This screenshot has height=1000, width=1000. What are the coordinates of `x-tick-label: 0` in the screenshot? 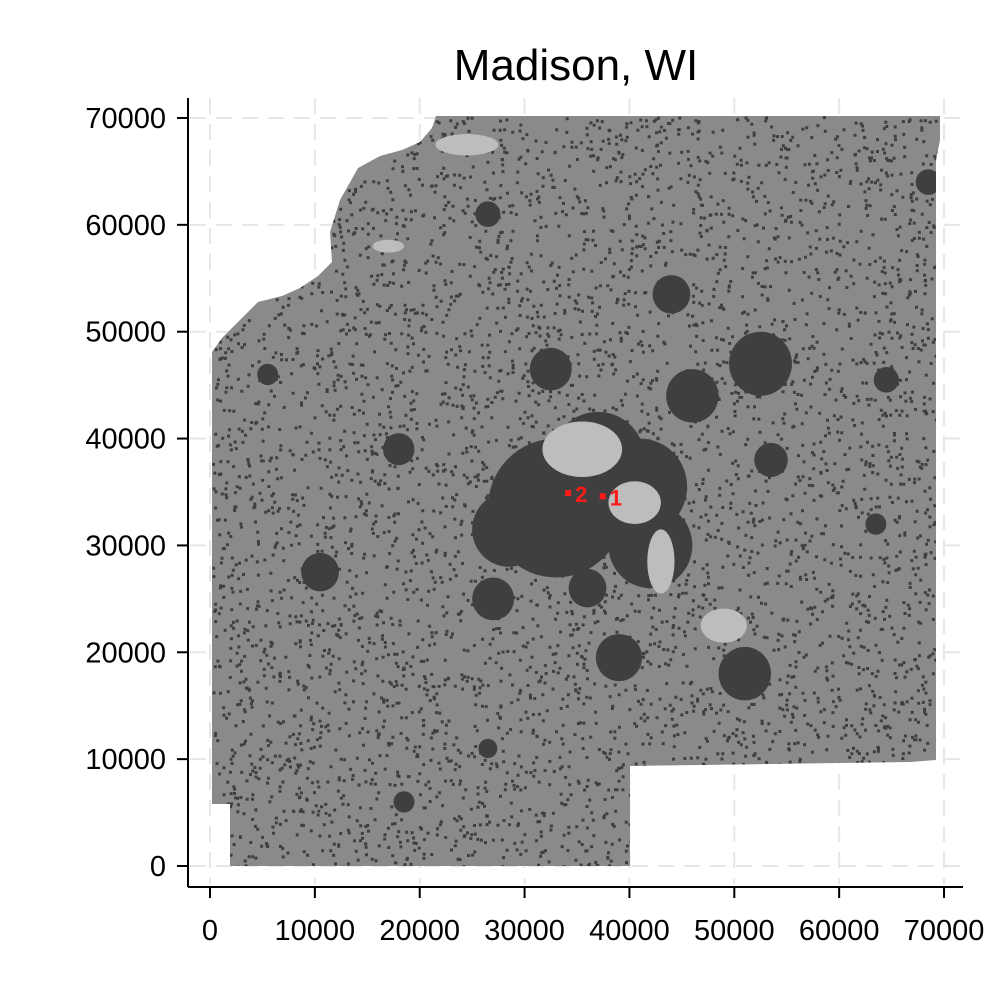 It's located at (210, 931).